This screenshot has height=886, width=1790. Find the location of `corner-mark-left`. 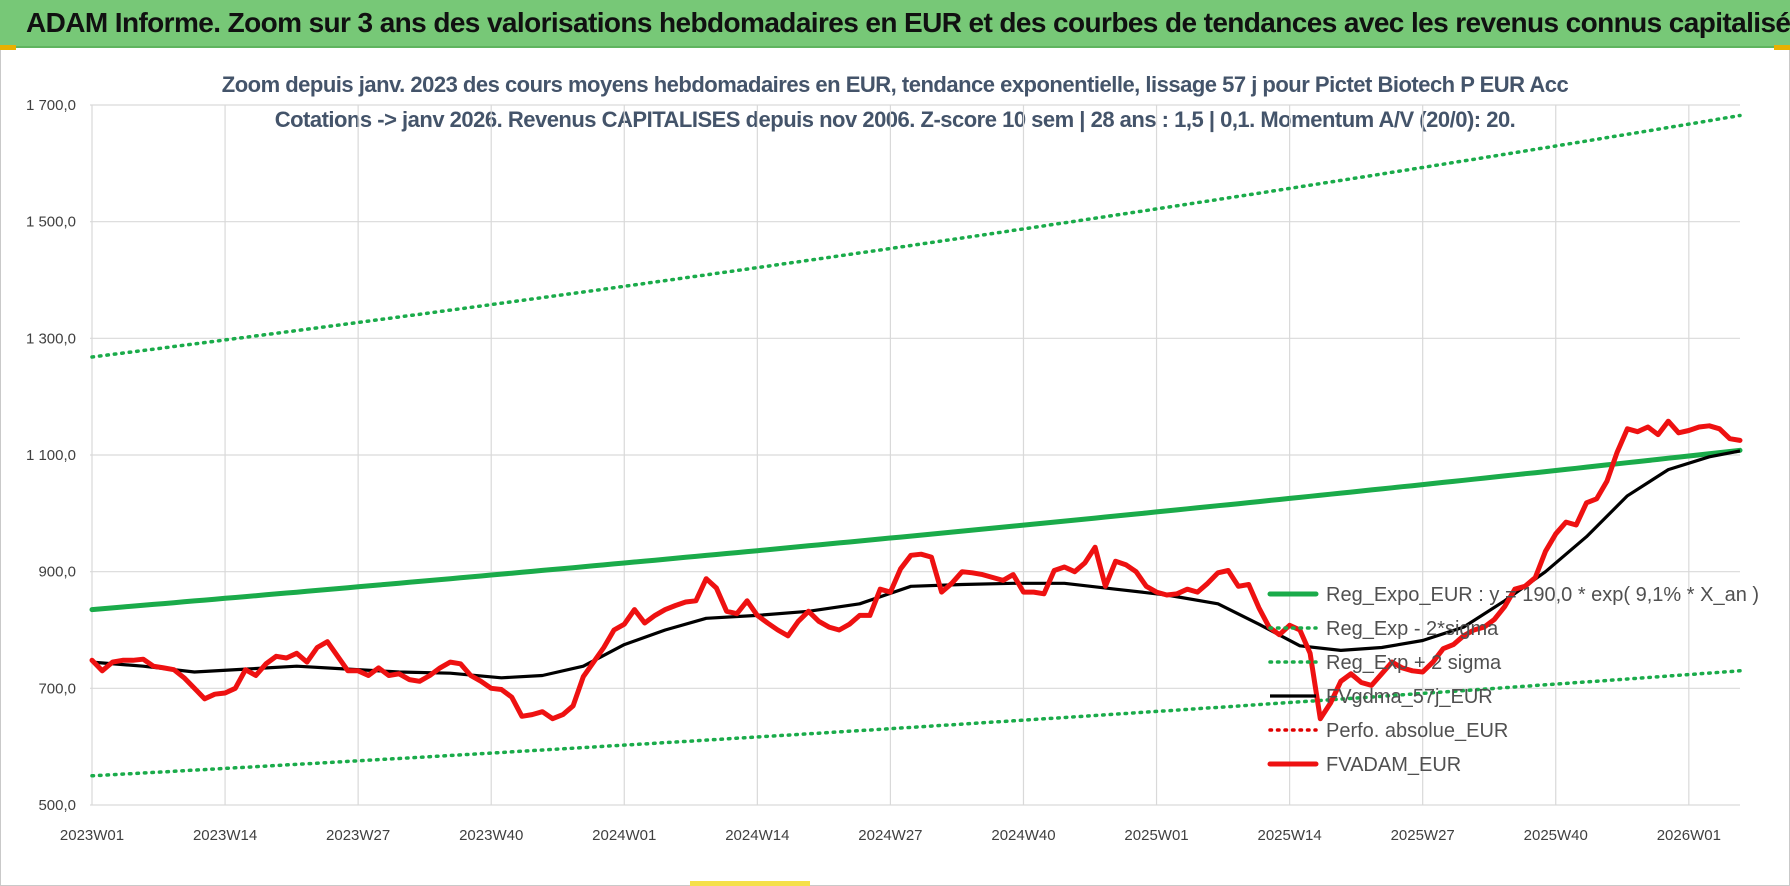

corner-mark-left is located at coordinates (8, 47).